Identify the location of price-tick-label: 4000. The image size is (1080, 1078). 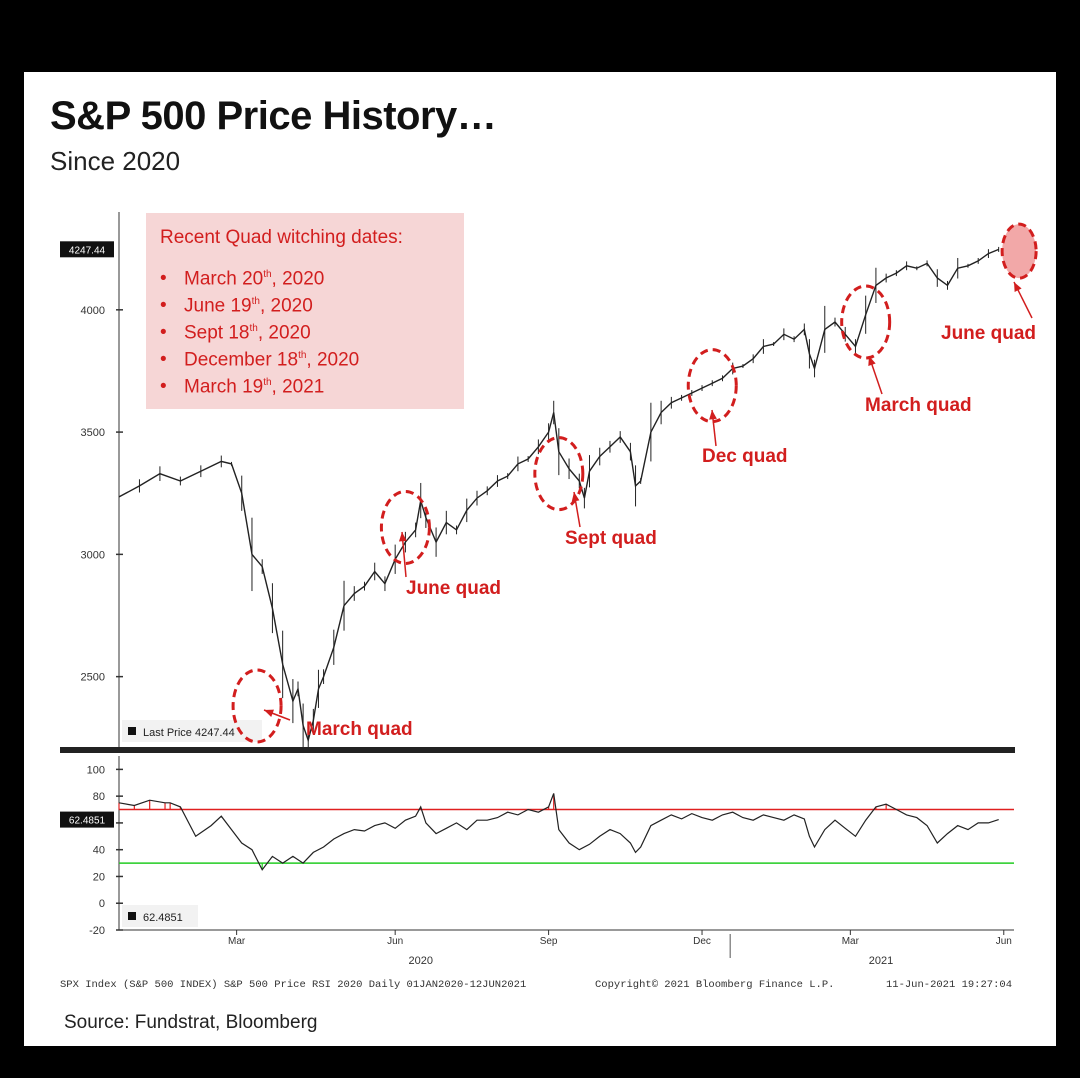
(93, 311).